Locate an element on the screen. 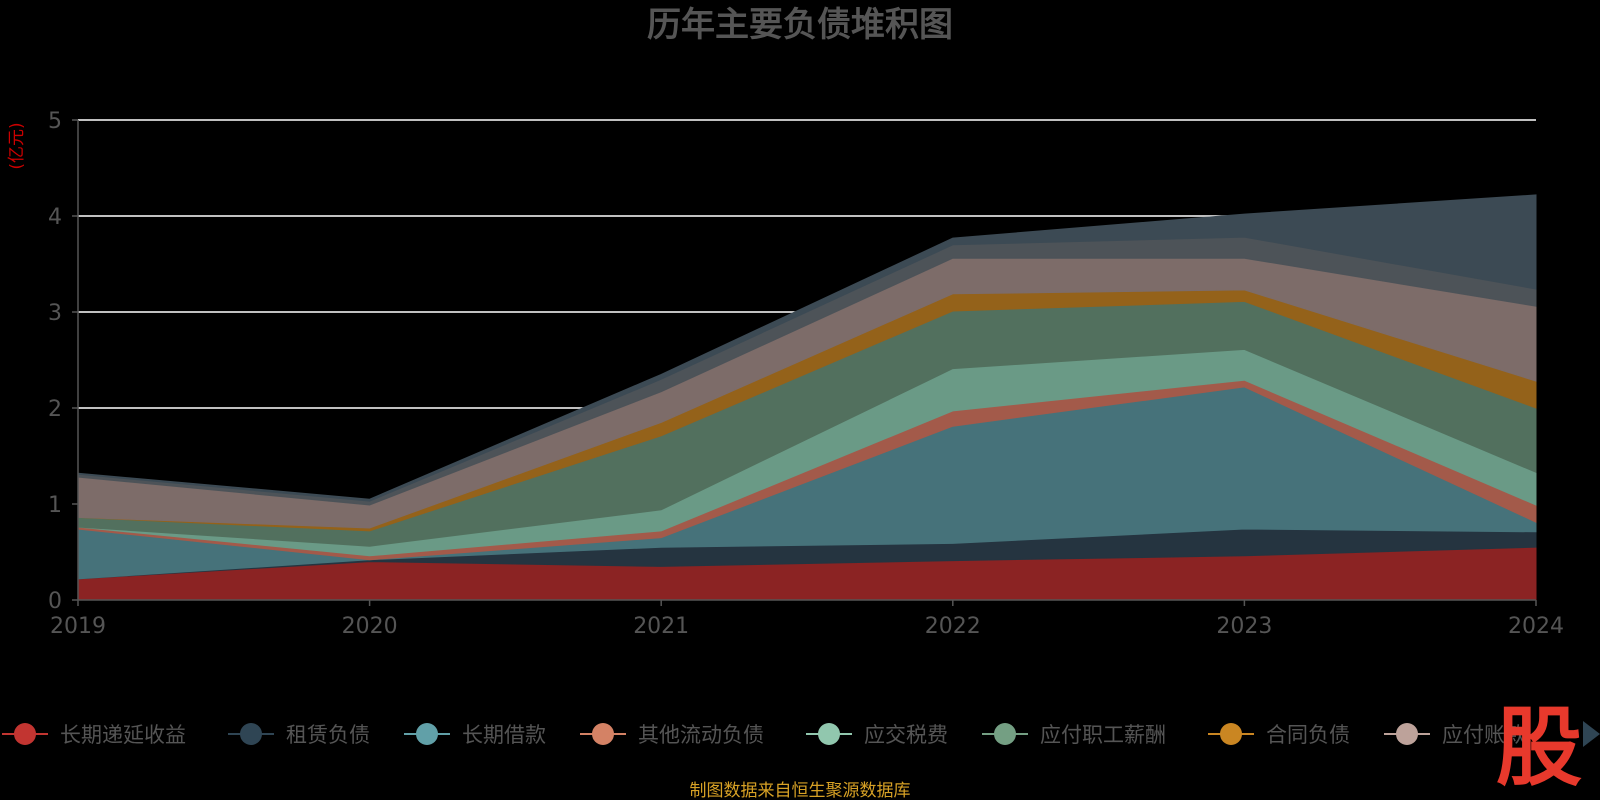  legend-label: 应交税费 is located at coordinates (906, 735).